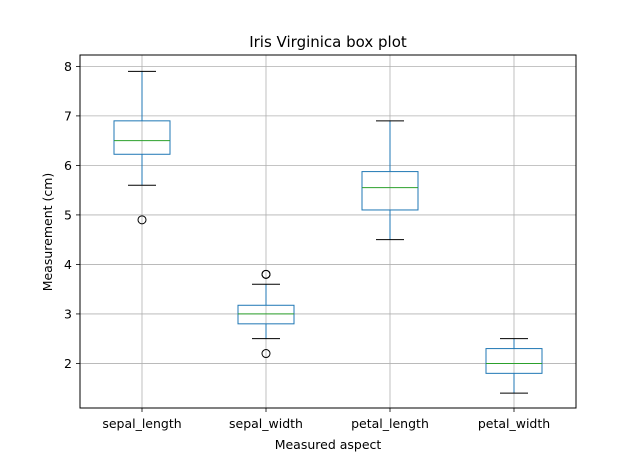 This screenshot has height=459, width=640. What do you see at coordinates (68, 115) in the screenshot?
I see `y-tick-label: 7` at bounding box center [68, 115].